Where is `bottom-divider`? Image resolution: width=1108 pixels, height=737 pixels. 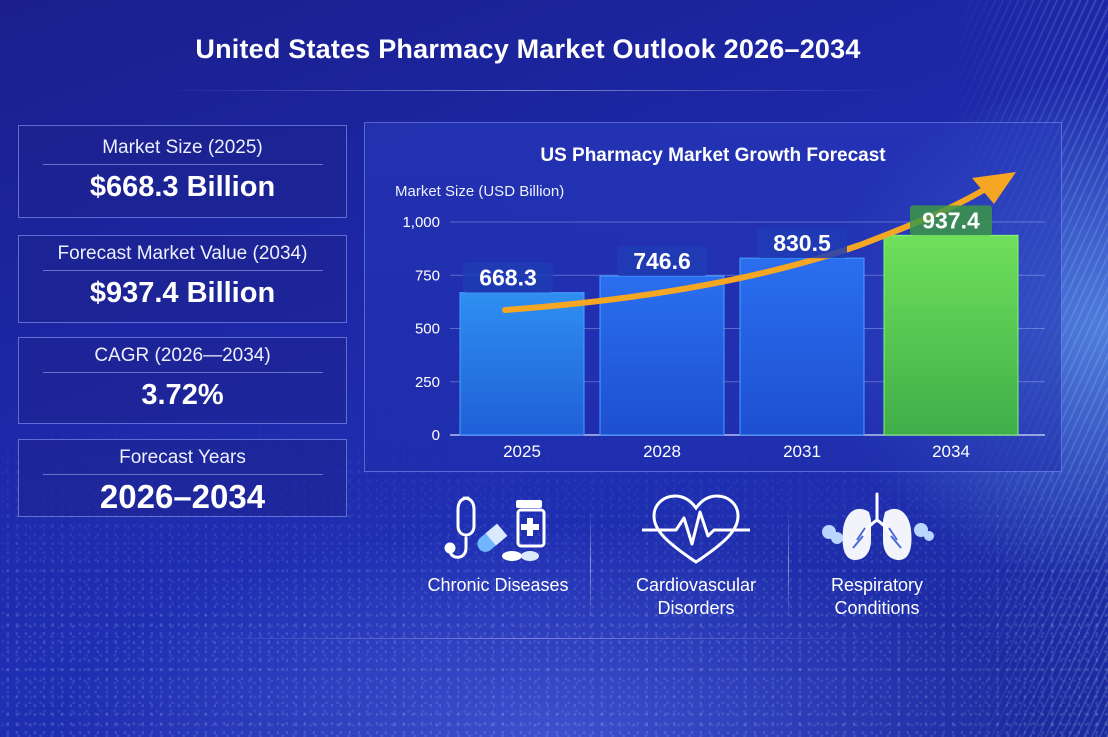
bottom-divider is located at coordinates (530, 638).